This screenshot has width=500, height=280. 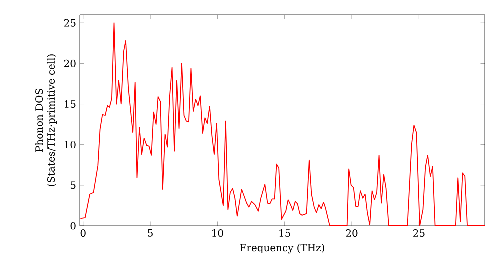 What do you see at coordinates (352, 234) in the screenshot?
I see `x-tick-label: 20` at bounding box center [352, 234].